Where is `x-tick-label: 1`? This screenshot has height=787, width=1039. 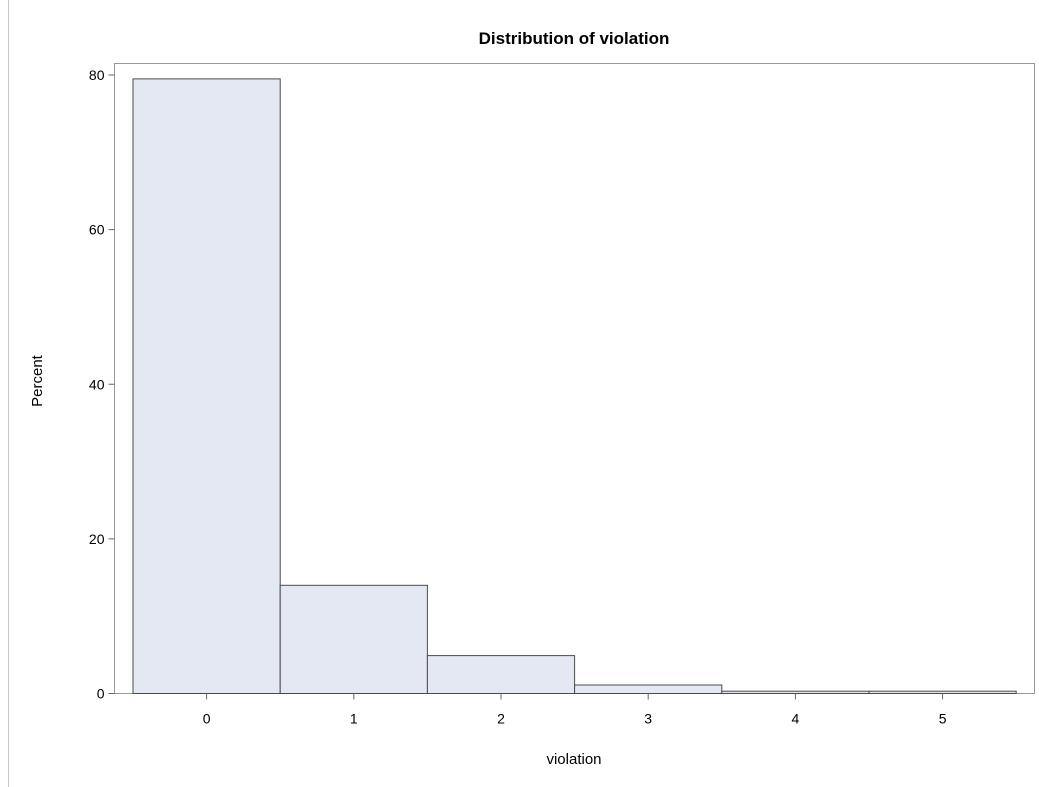
x-tick-label: 1 is located at coordinates (354, 719).